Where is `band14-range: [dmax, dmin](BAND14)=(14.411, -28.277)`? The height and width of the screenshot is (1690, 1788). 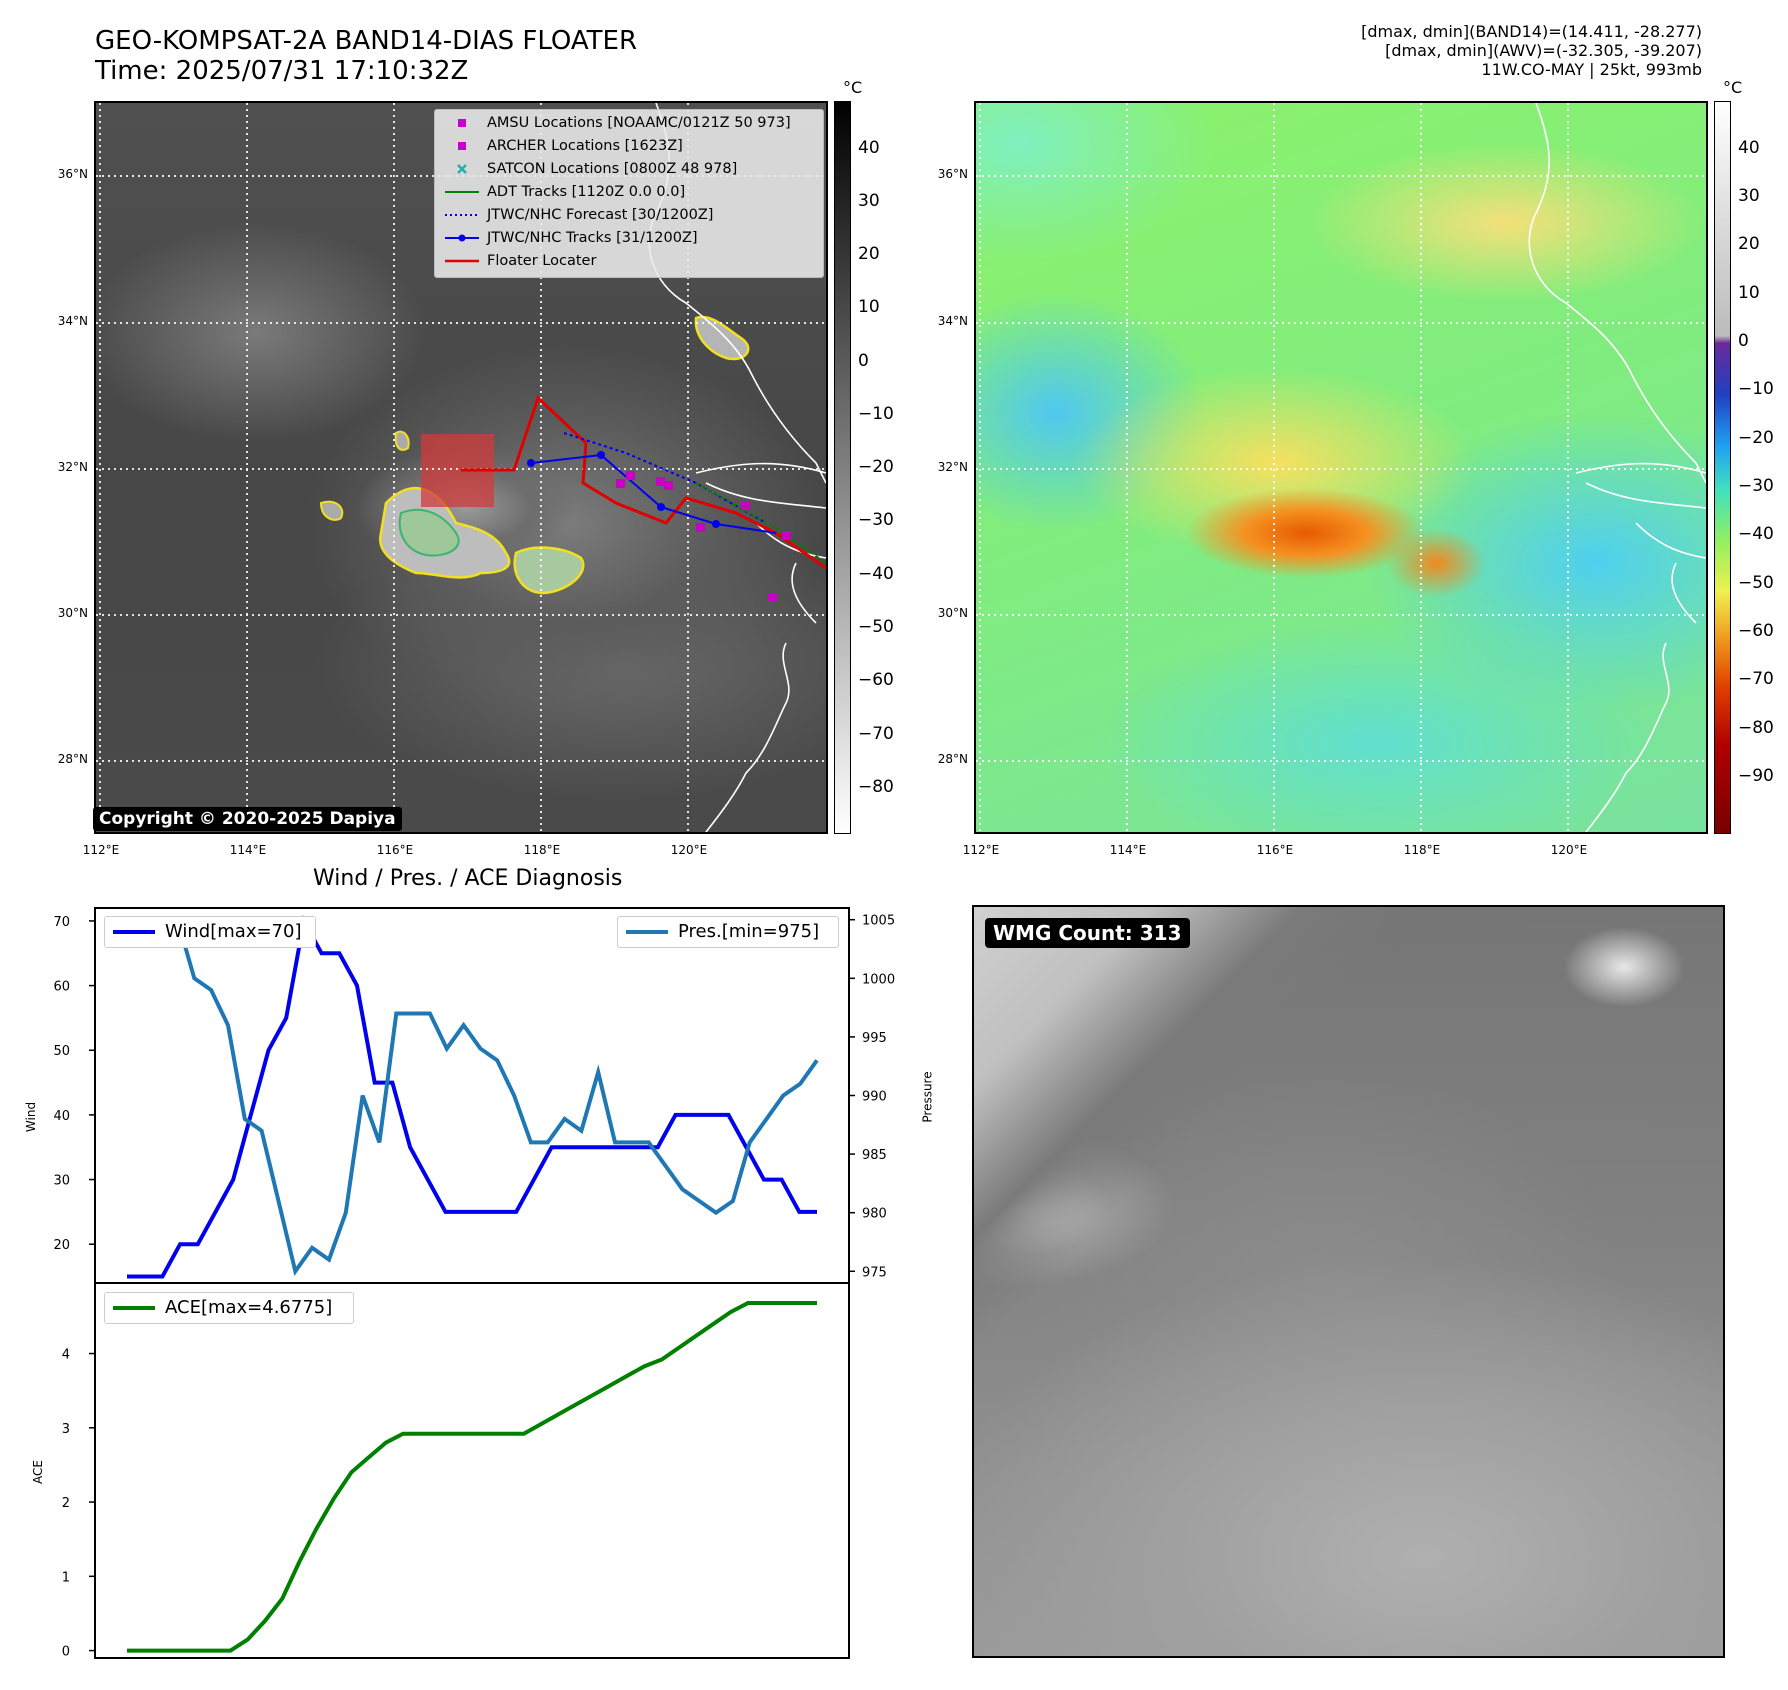 band14-range: [dmax, dmin](BAND14)=(14.411, -28.277) is located at coordinates (1531, 31).